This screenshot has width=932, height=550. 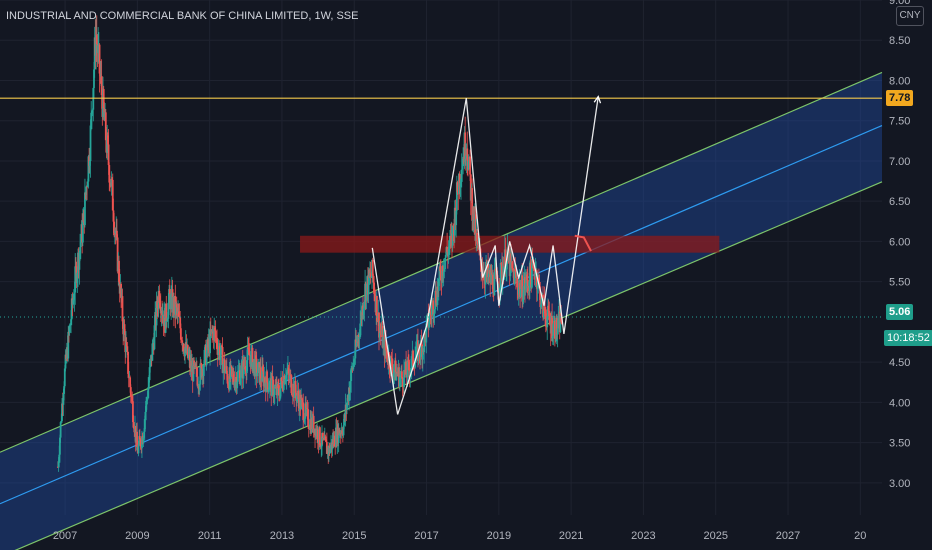 I want to click on x-tick-label: 2025, so click(x=715, y=536).